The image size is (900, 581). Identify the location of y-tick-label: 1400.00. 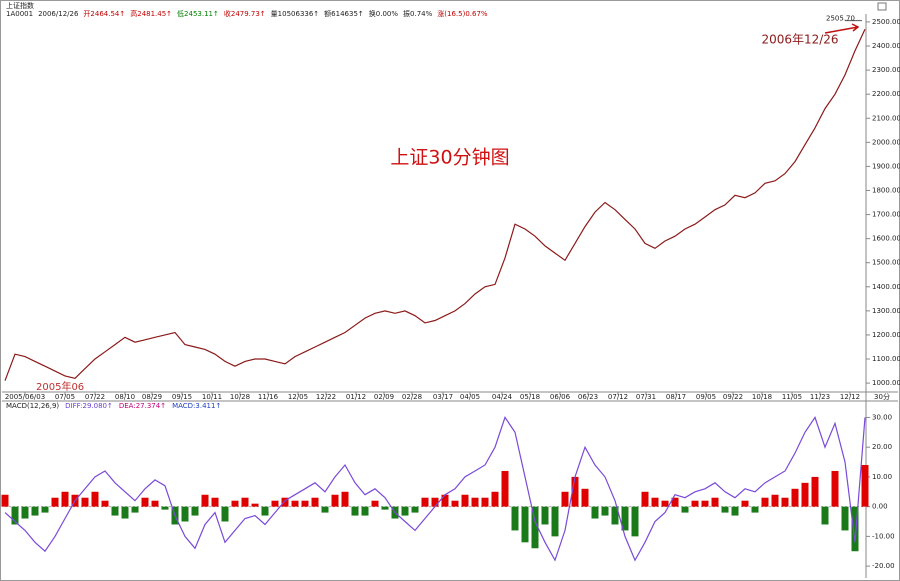
(886, 287).